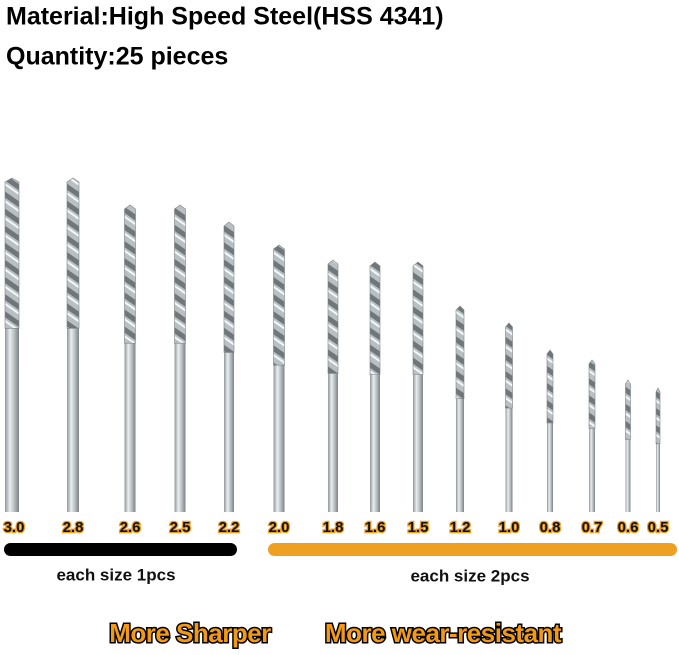  What do you see at coordinates (190, 633) in the screenshot?
I see `tagline: More Sharper` at bounding box center [190, 633].